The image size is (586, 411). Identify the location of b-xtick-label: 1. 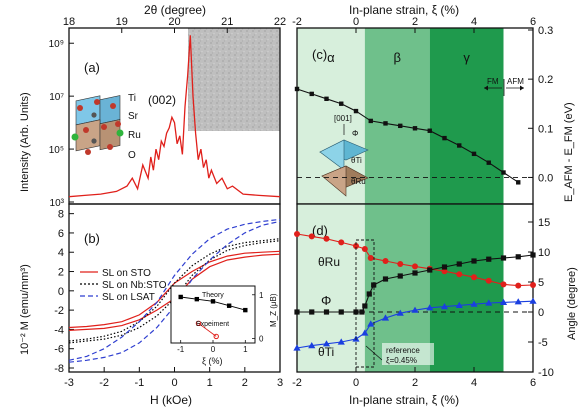
(210, 383).